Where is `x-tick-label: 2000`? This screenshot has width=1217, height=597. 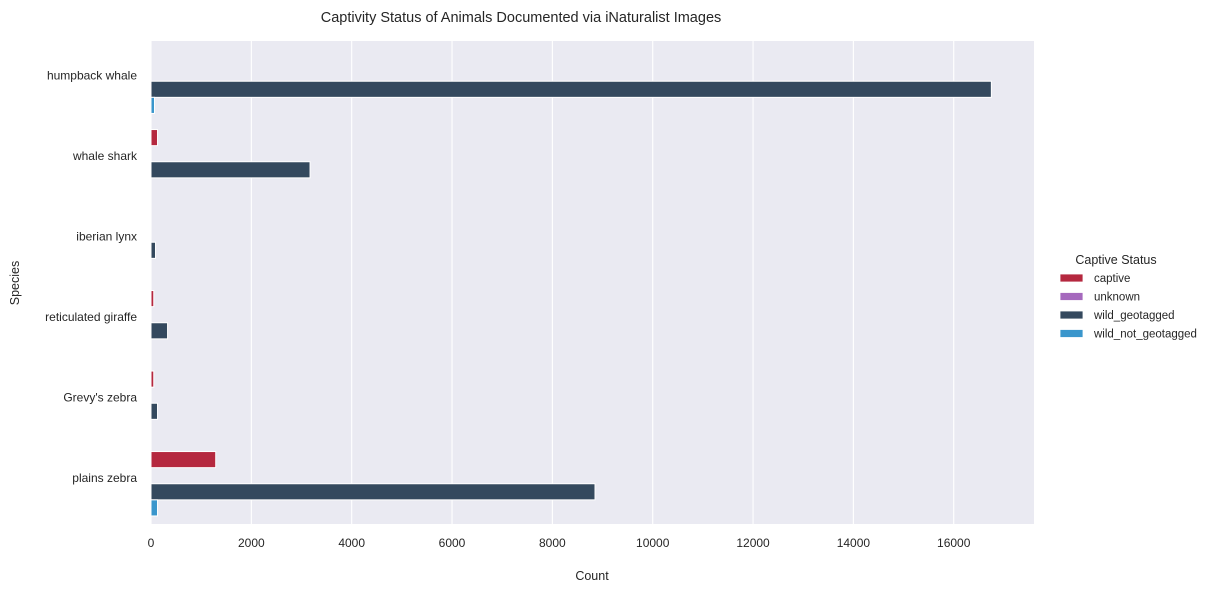 x-tick-label: 2000 is located at coordinates (251, 543).